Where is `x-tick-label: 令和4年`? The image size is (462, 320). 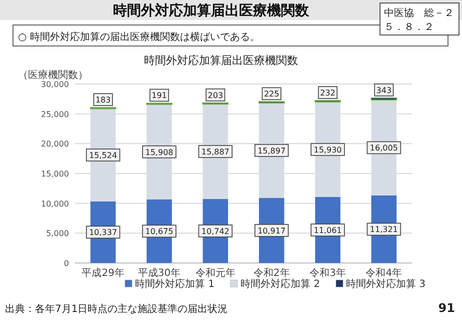
x-tick-label: 令和4年 is located at coordinates (384, 273).